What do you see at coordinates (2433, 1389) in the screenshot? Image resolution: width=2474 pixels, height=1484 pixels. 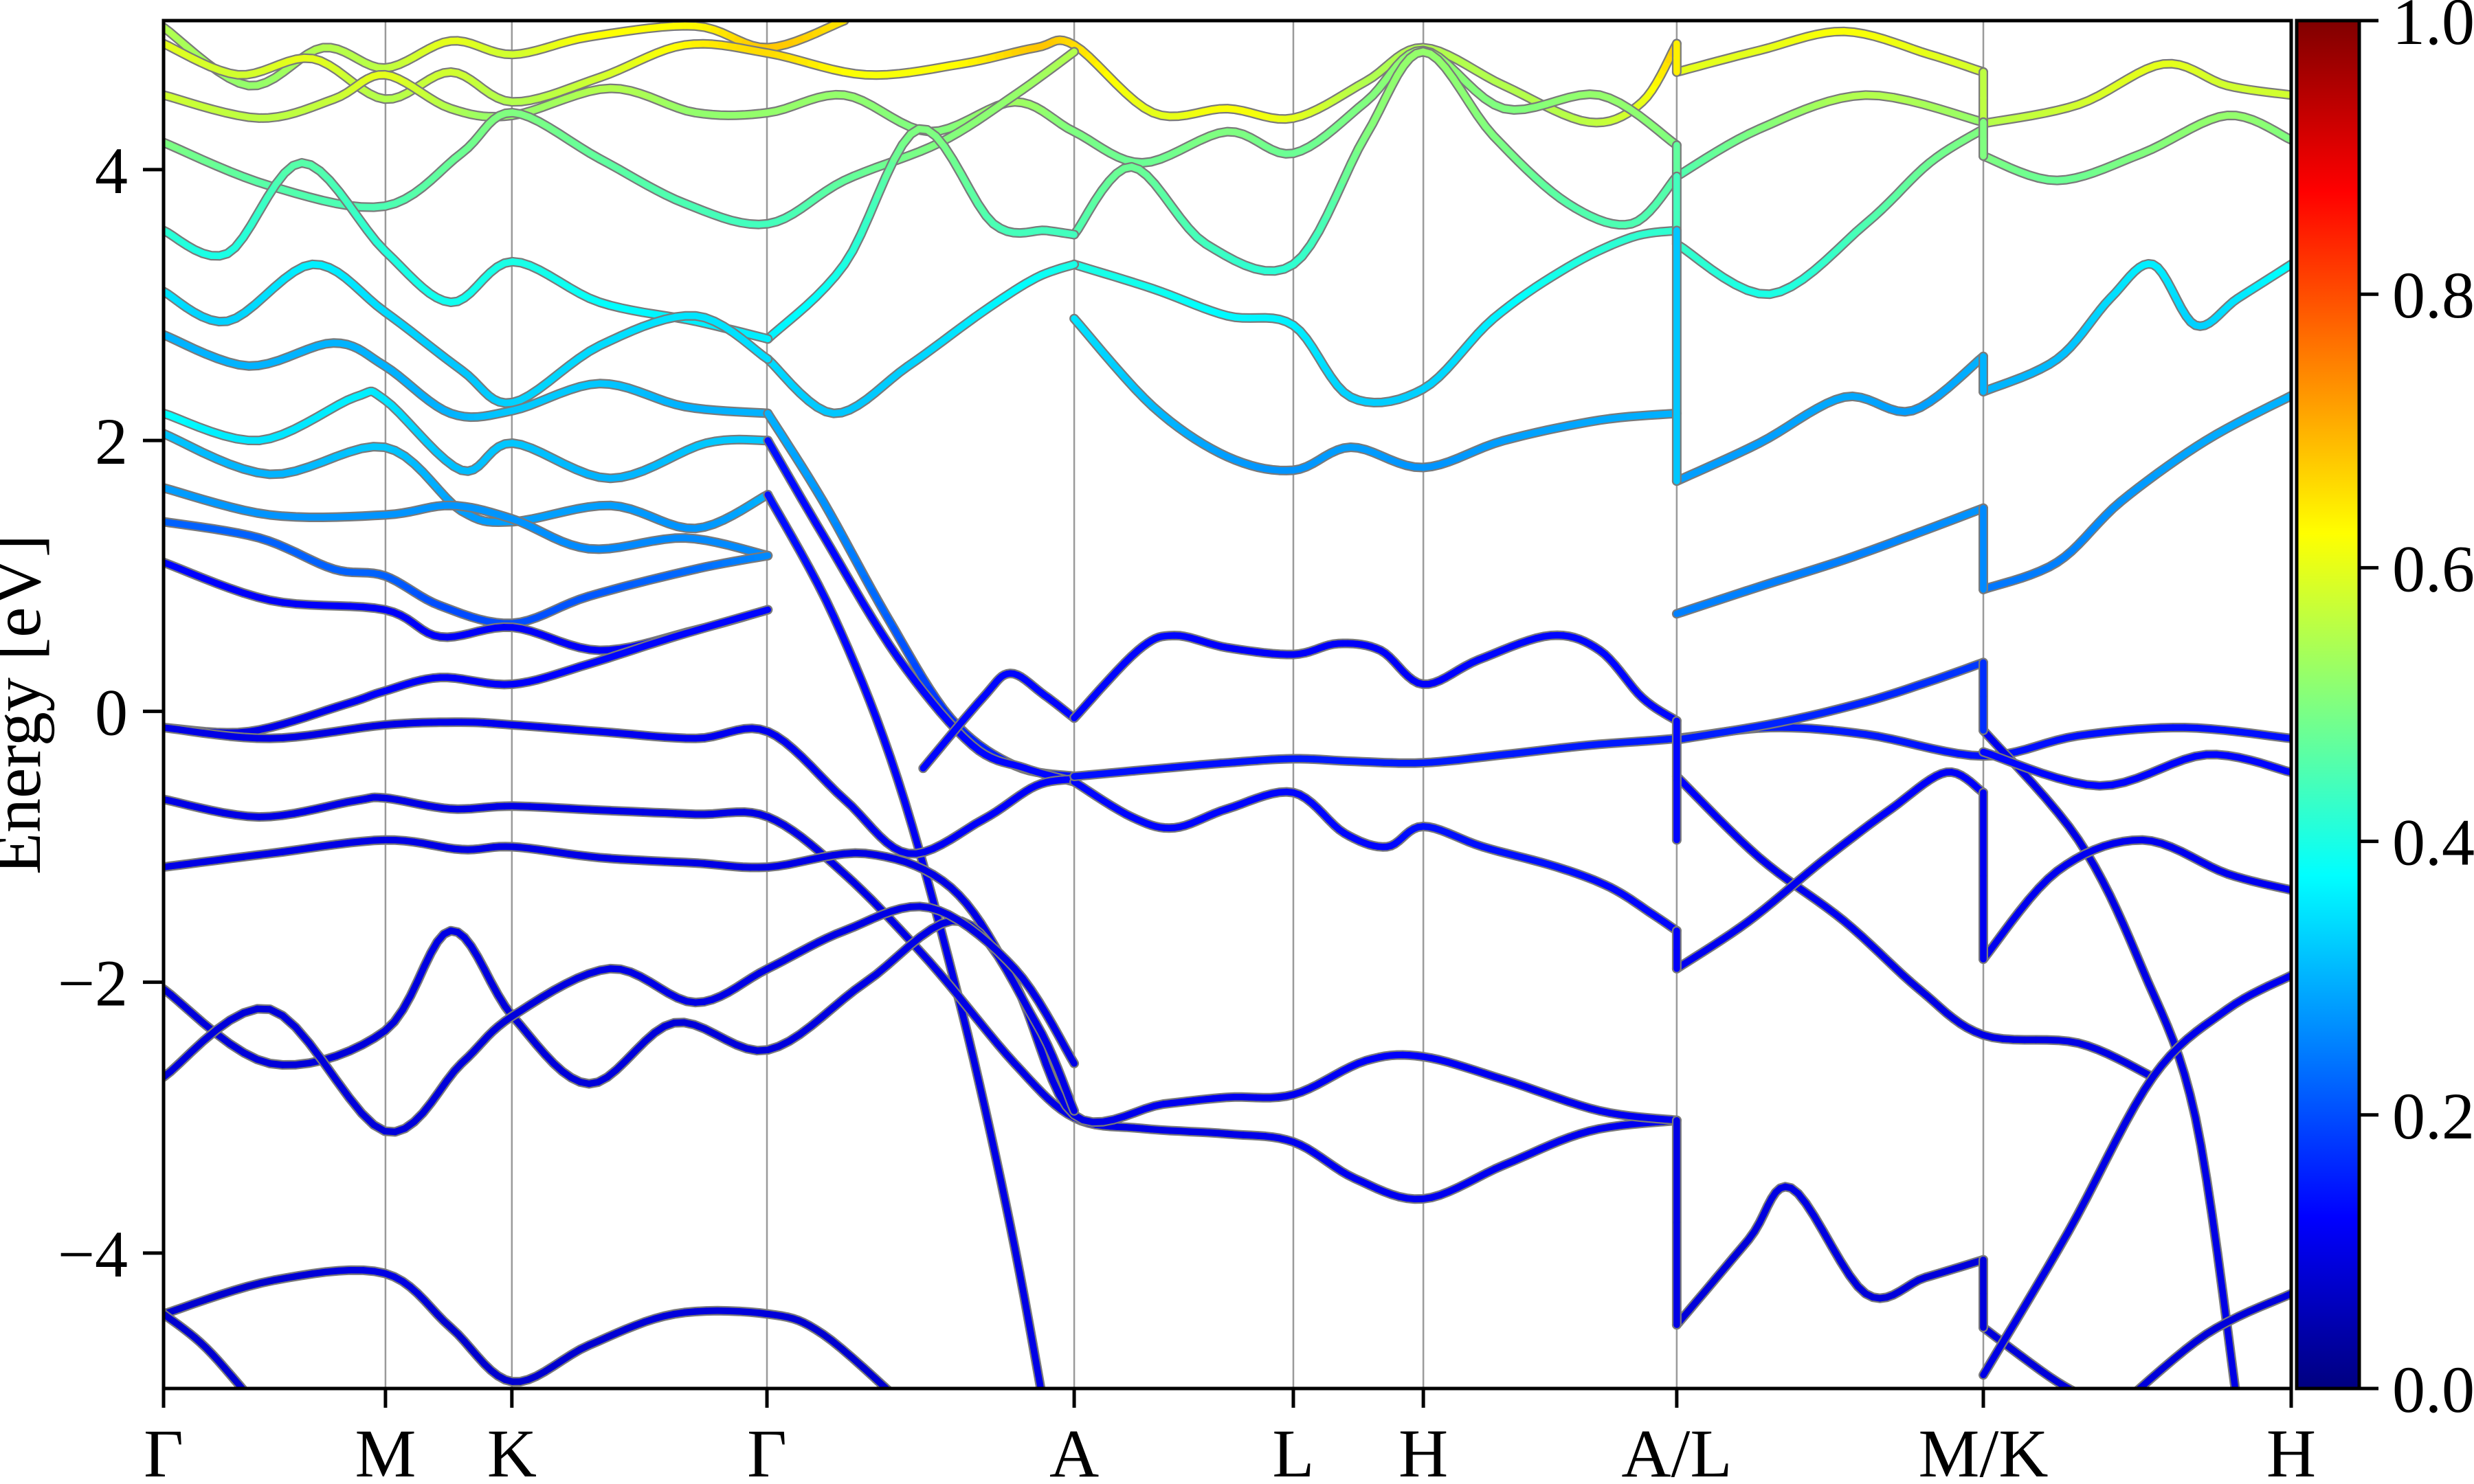 I see `colorbar-tick-label: 0.0` at bounding box center [2433, 1389].